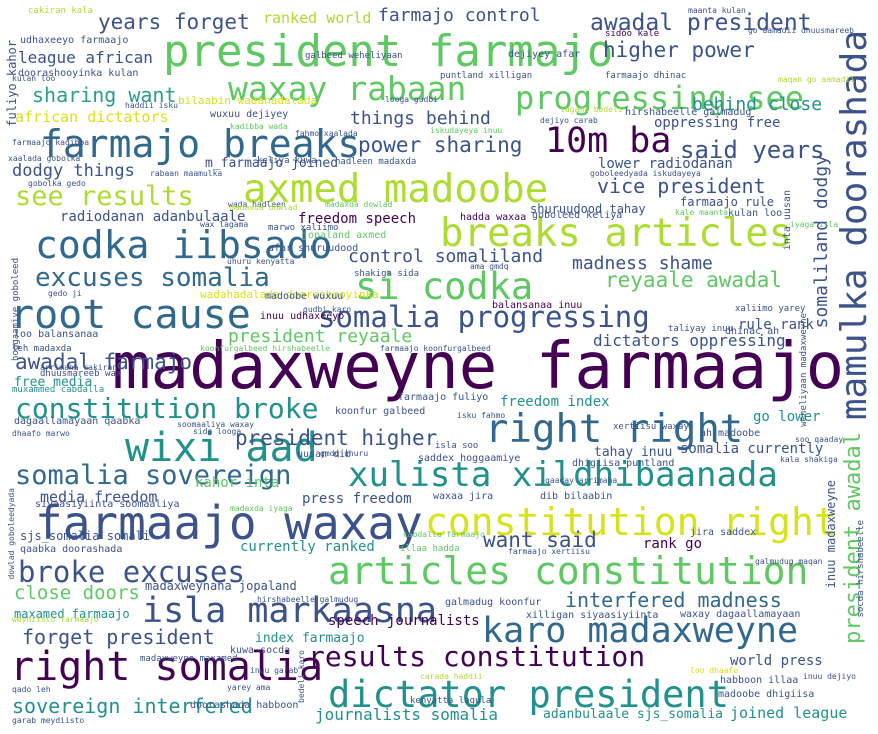 The width and height of the screenshot is (878, 734). I want to click on word: gobolka gedo, so click(57, 183).